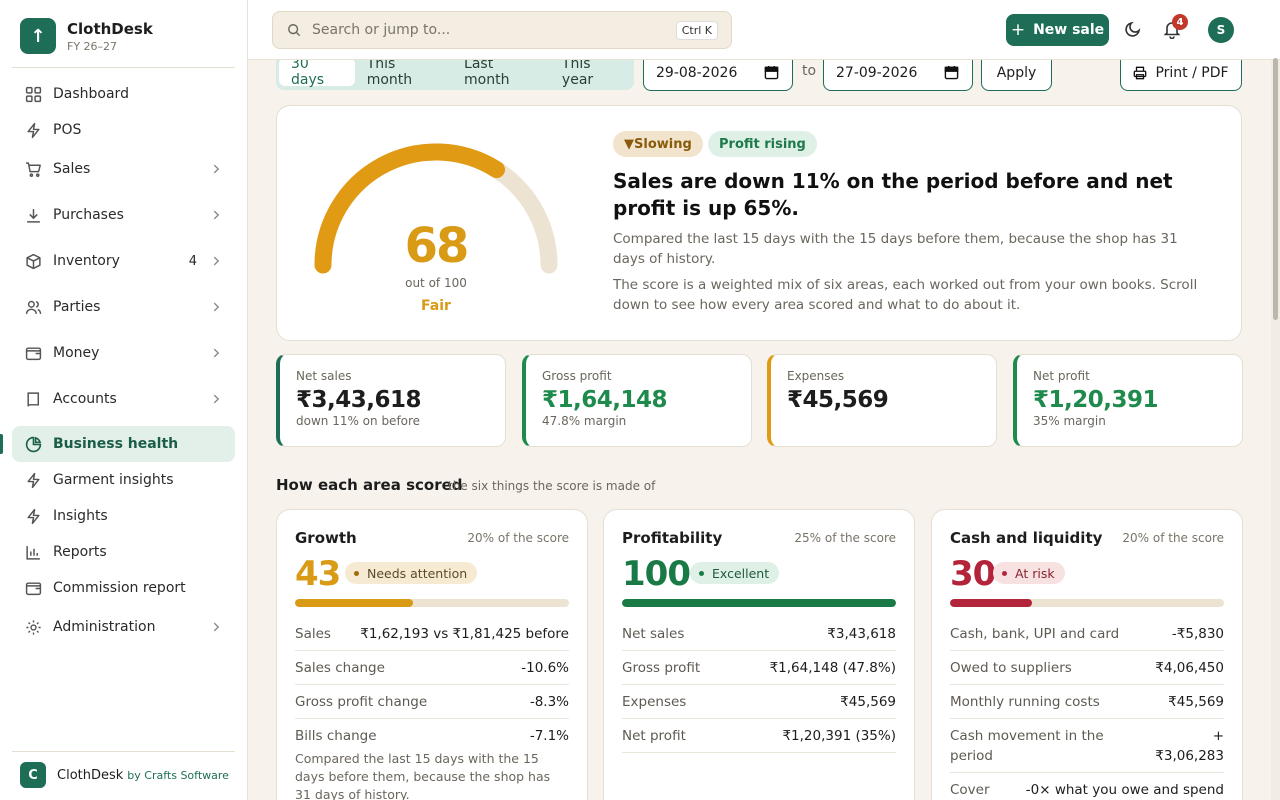 The width and height of the screenshot is (1280, 800). What do you see at coordinates (552, 486) in the screenshot?
I see `section-subtitle: the six things the score is made of` at bounding box center [552, 486].